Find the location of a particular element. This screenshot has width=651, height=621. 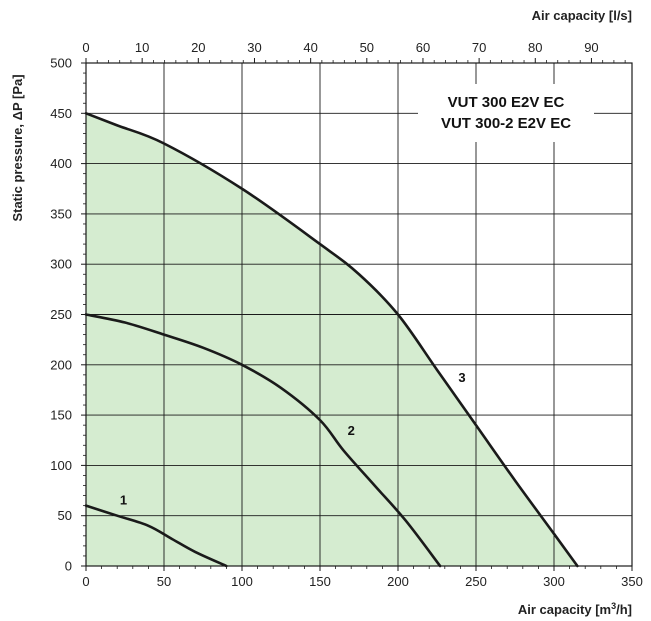

y-tick-label: 300 is located at coordinates (61, 264).